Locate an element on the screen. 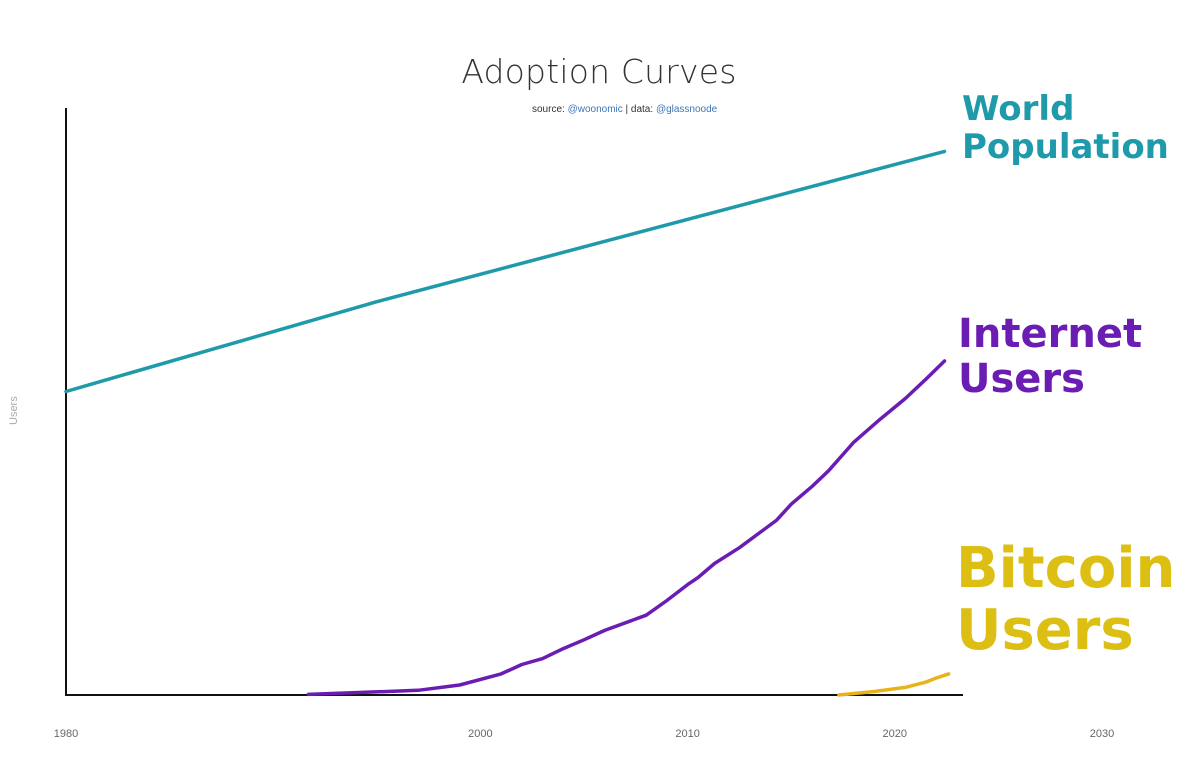 Image resolution: width=1198 pixels, height=780 pixels. series-label-line: Bitcoin is located at coordinates (1066, 568).